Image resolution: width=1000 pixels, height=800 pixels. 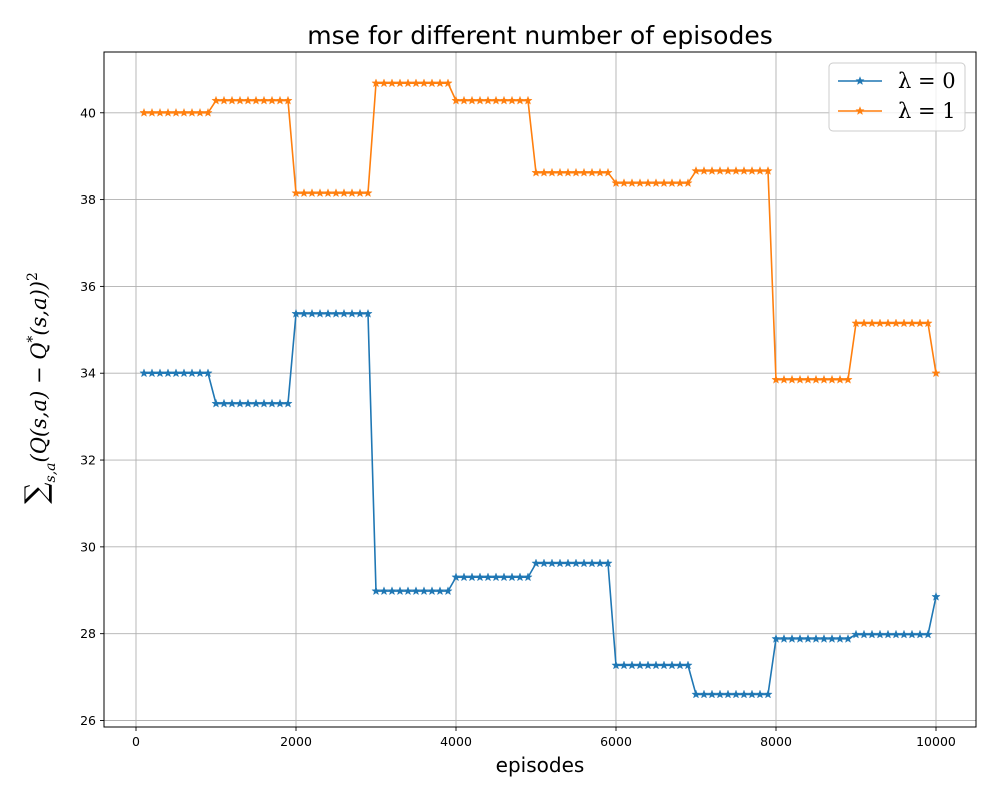 What do you see at coordinates (33, 276) in the screenshot?
I see `y-axis-label-square: 2` at bounding box center [33, 276].